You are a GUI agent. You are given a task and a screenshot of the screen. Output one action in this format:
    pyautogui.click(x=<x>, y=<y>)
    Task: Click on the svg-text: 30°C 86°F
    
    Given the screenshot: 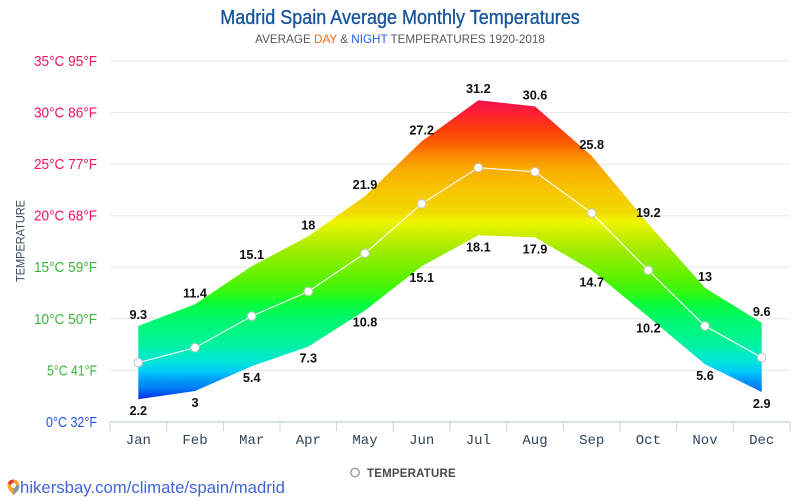 What is the action you would take?
    pyautogui.click(x=65, y=113)
    